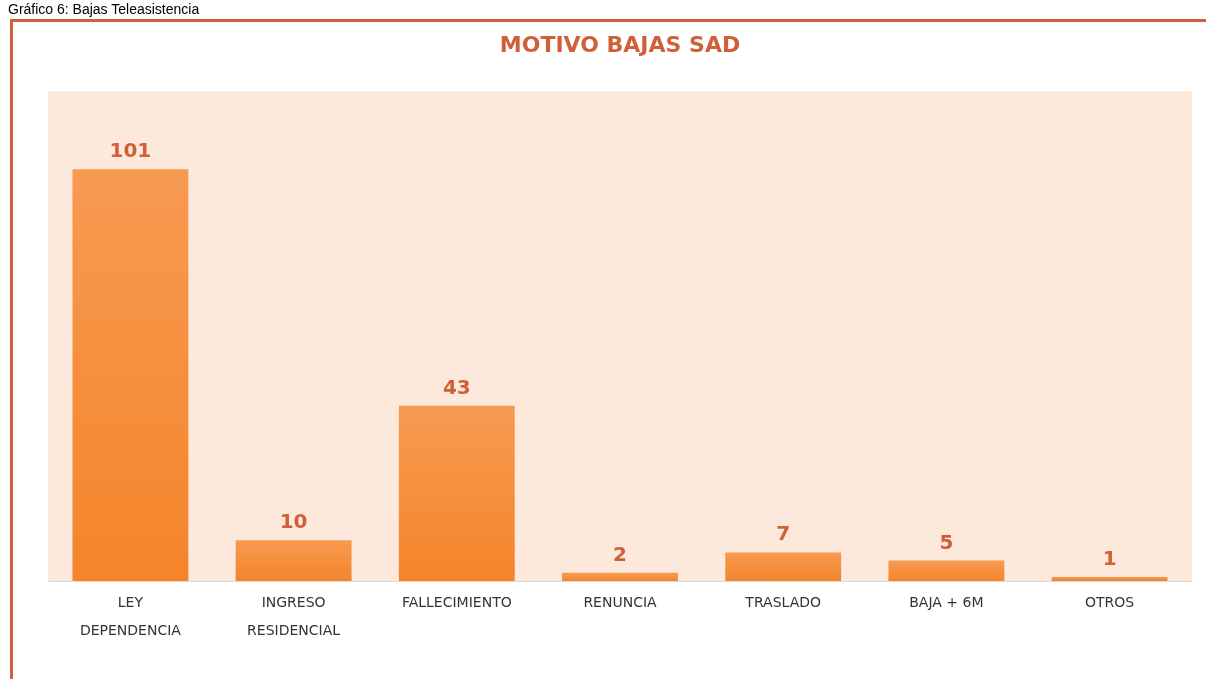 This screenshot has width=1210, height=682. What do you see at coordinates (293, 521) in the screenshot?
I see `data-label: 10` at bounding box center [293, 521].